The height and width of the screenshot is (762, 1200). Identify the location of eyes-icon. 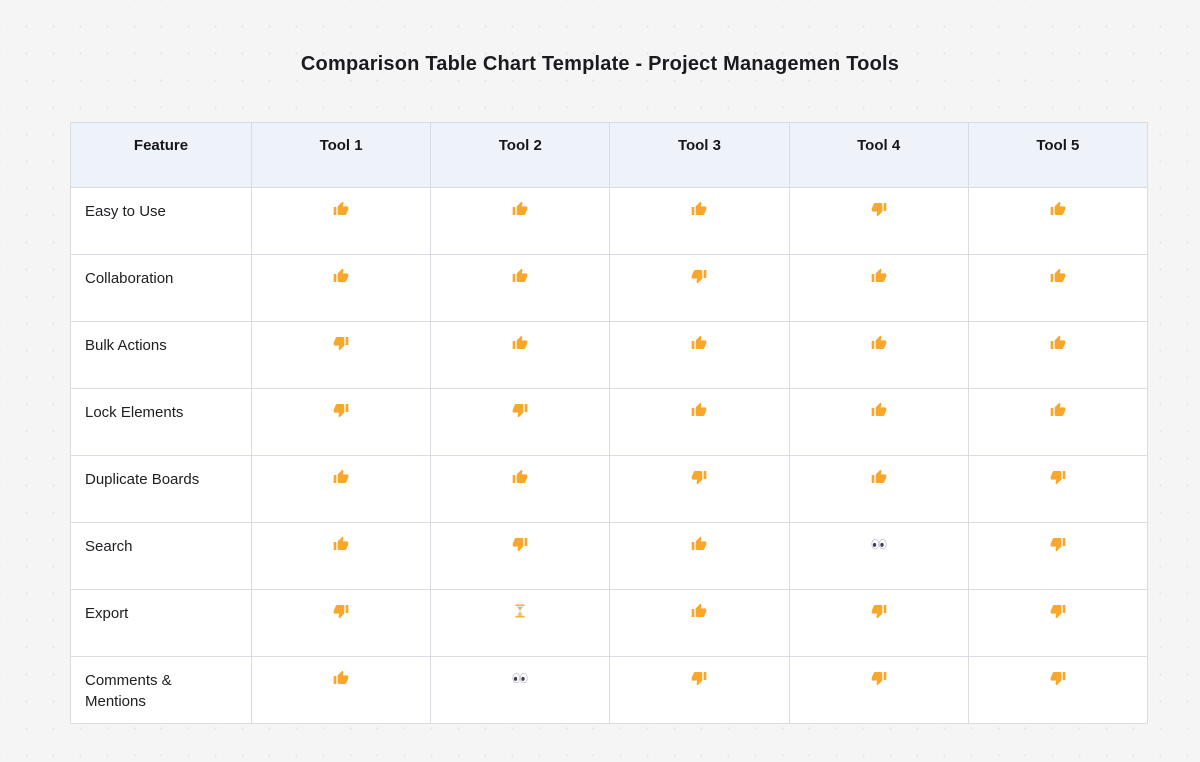
(879, 544).